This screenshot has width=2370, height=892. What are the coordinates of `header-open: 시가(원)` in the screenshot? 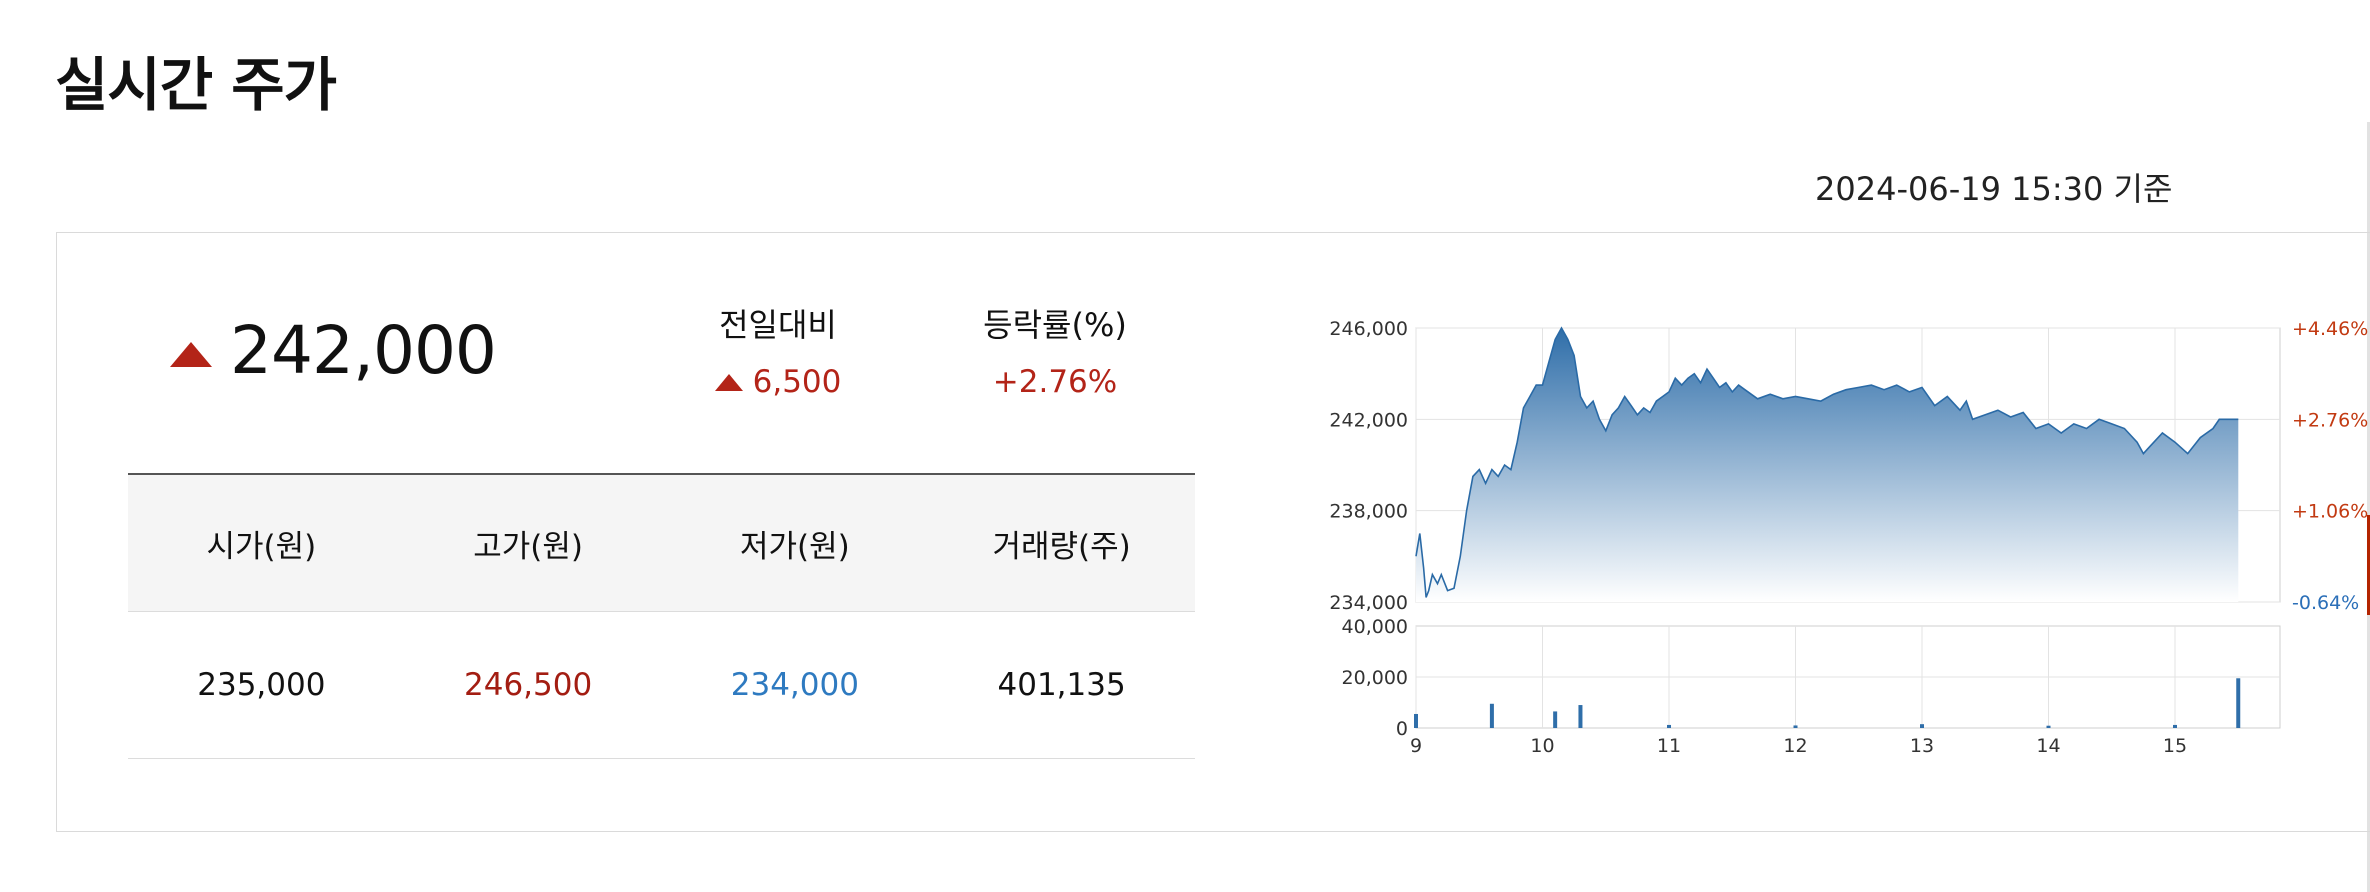 It's located at (261, 546).